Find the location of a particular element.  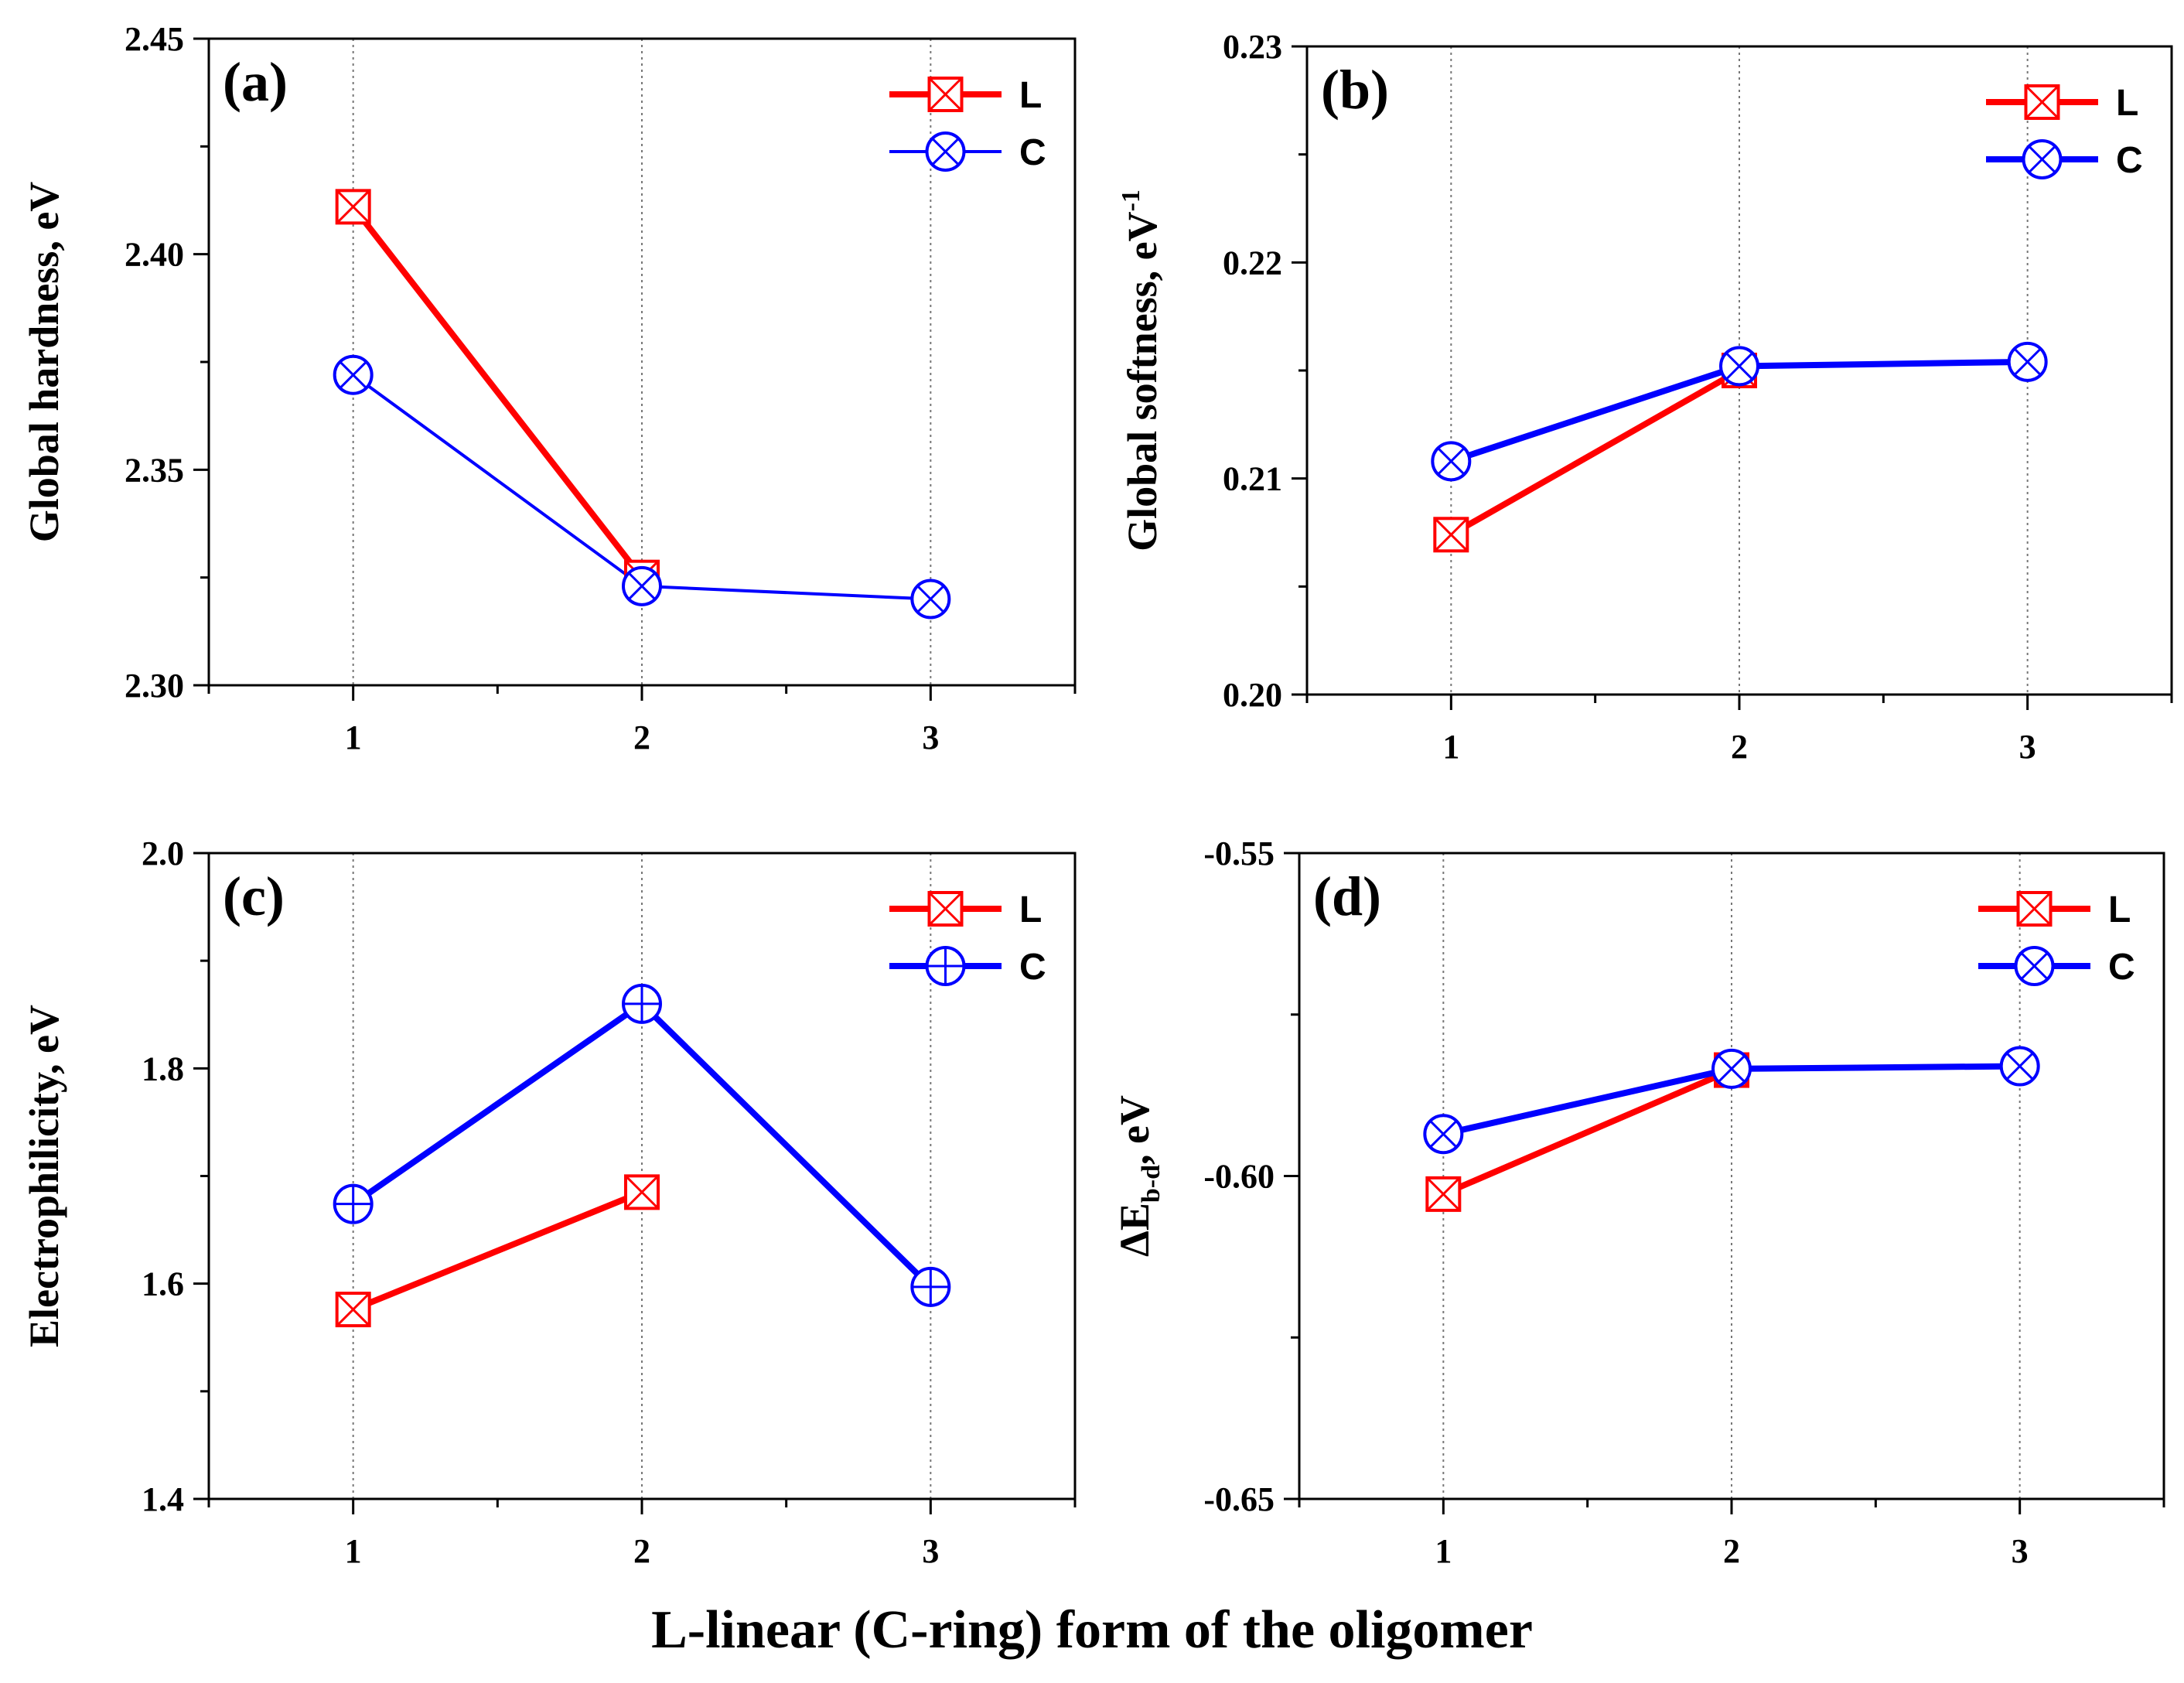

panel-label: (d) is located at coordinates (1347, 896).